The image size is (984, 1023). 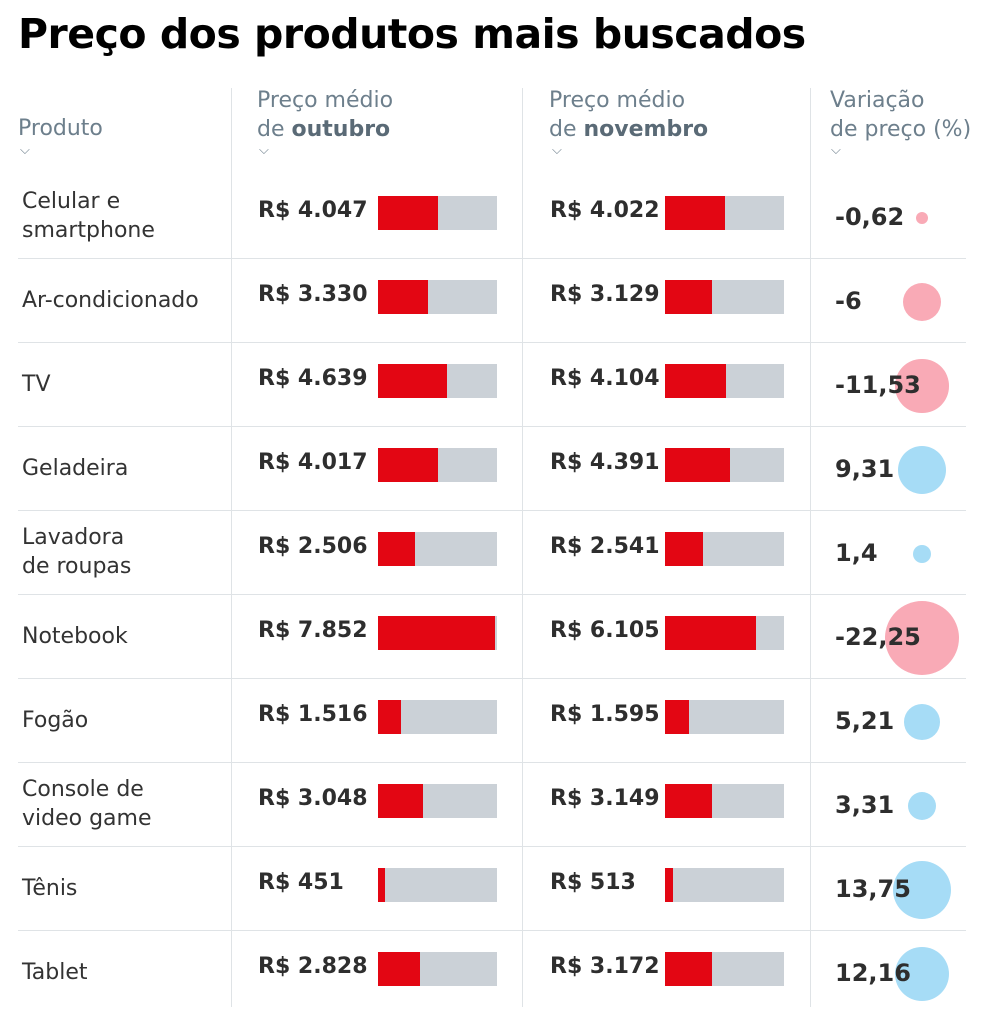 I want to click on table-row: Fogão R$ 1.516 R$ 1.595 5,21, so click(x=492, y=721).